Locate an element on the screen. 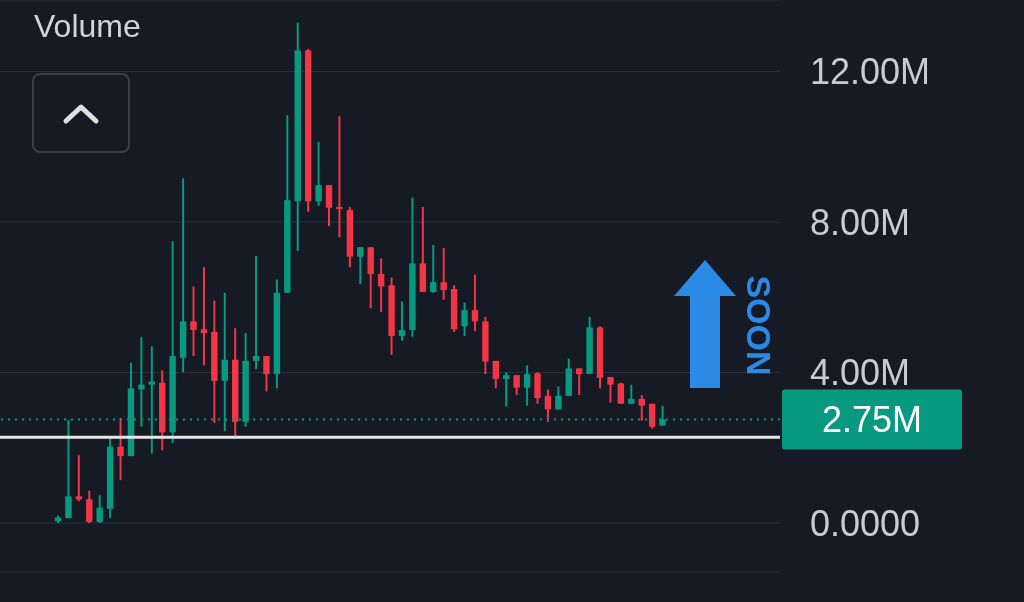 The image size is (1024, 602). y-tick-label: 8.00M is located at coordinates (860, 222).